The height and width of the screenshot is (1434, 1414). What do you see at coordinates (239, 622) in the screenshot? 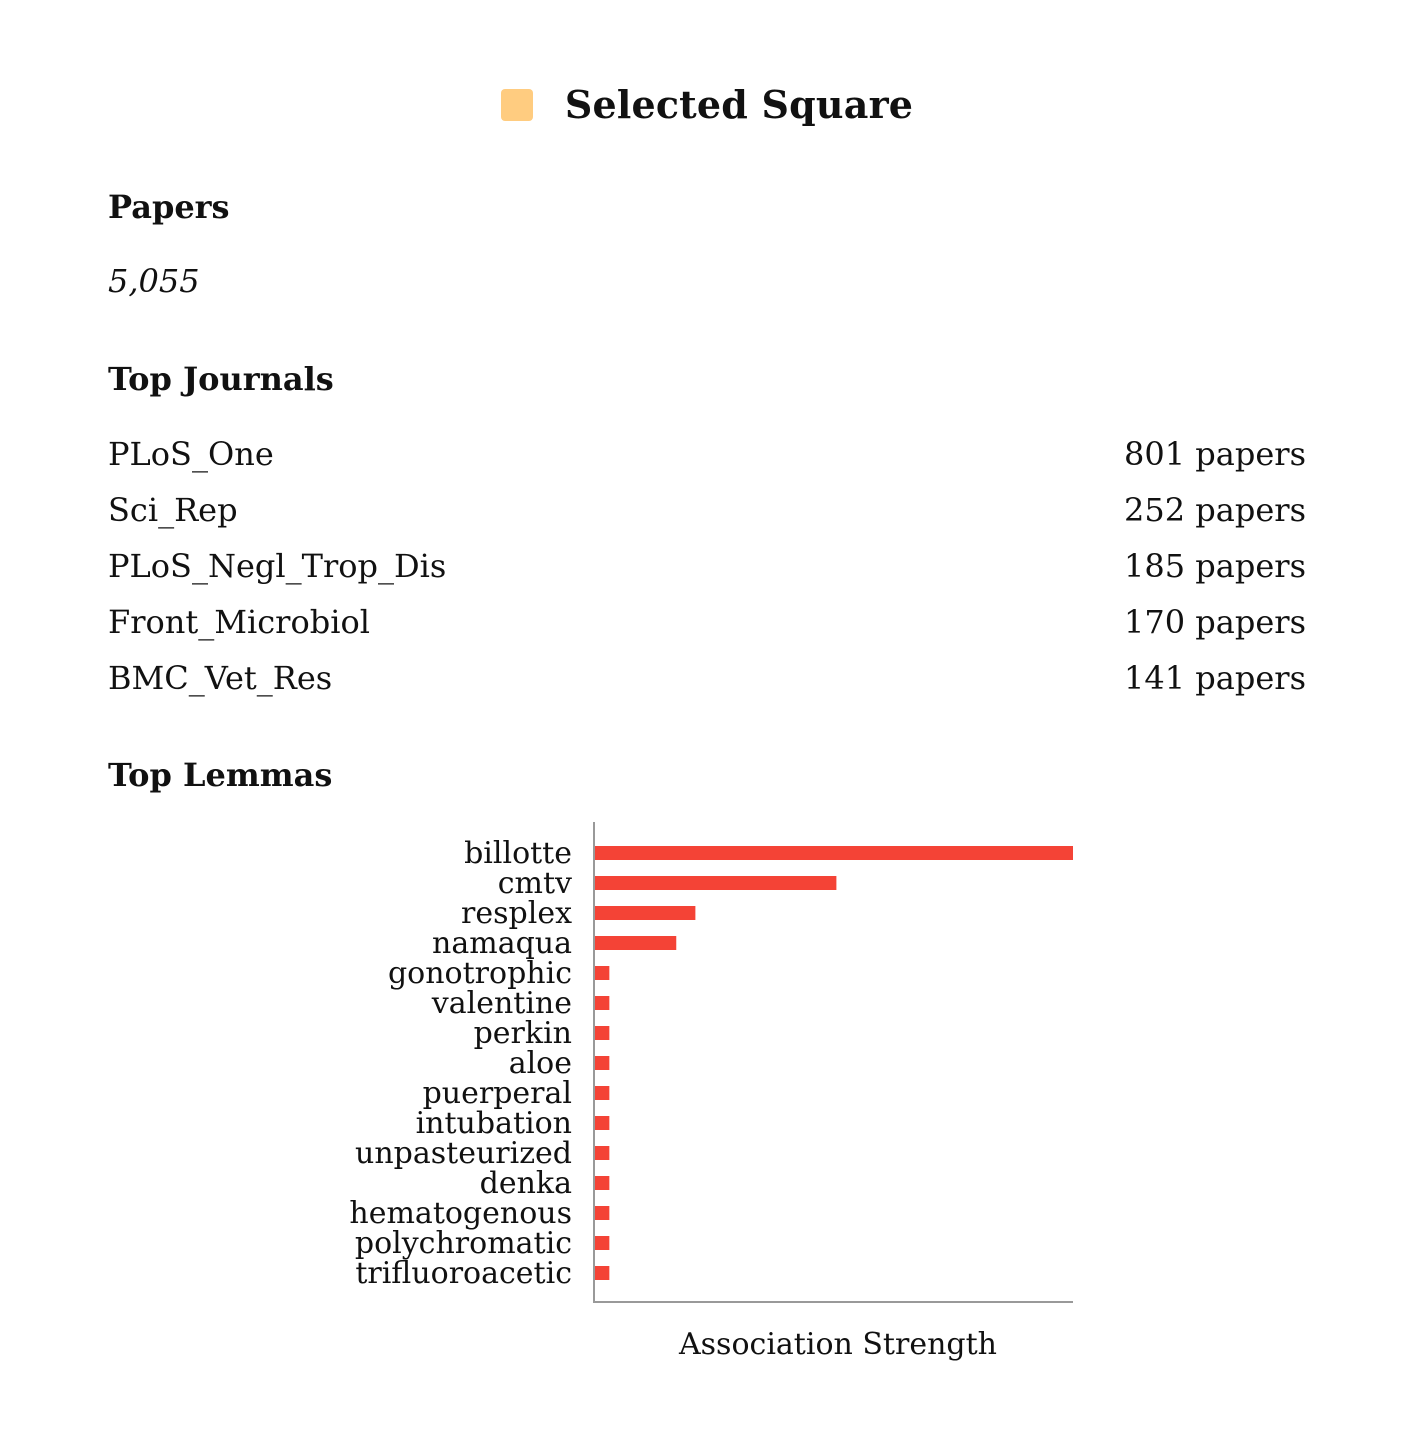
I see `journal-name: Front_Microbiol` at bounding box center [239, 622].